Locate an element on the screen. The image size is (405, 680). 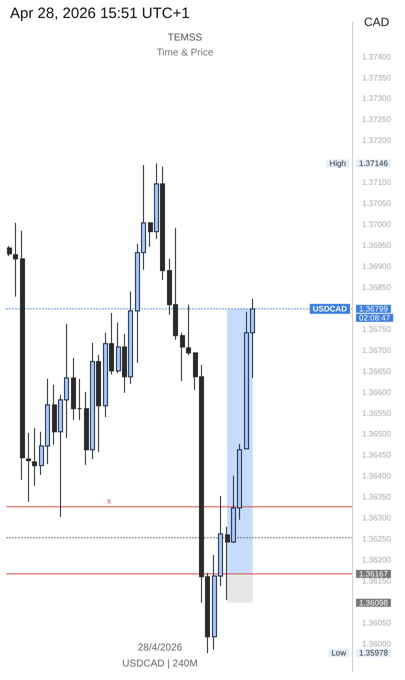
y-tick-label: 1.37250 is located at coordinates (377, 119).